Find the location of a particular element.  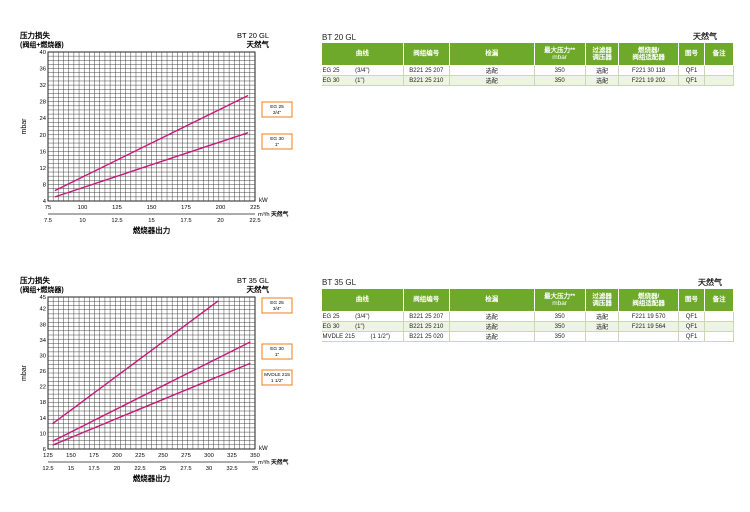

legend-conn: 3/4" is located at coordinates (277, 113).